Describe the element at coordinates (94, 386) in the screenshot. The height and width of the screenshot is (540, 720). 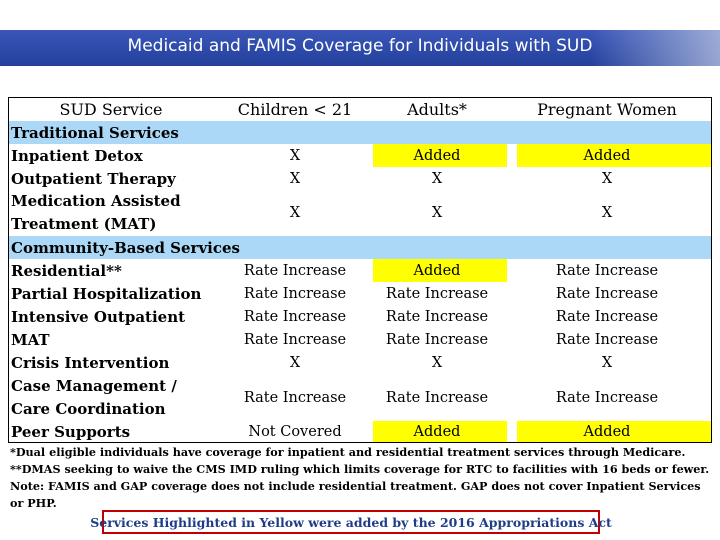
I see `row-label-line1: Case Management /` at that location.